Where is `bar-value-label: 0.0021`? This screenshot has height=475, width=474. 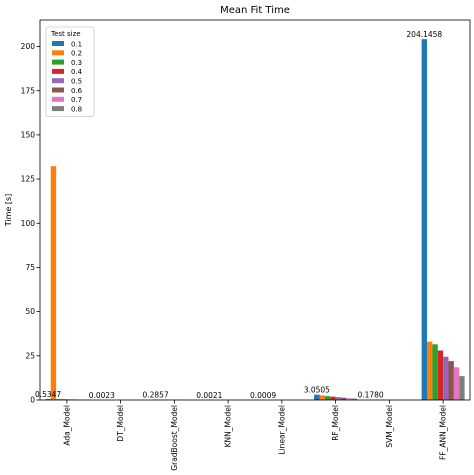
bar-value-label: 0.0021 is located at coordinates (209, 395).